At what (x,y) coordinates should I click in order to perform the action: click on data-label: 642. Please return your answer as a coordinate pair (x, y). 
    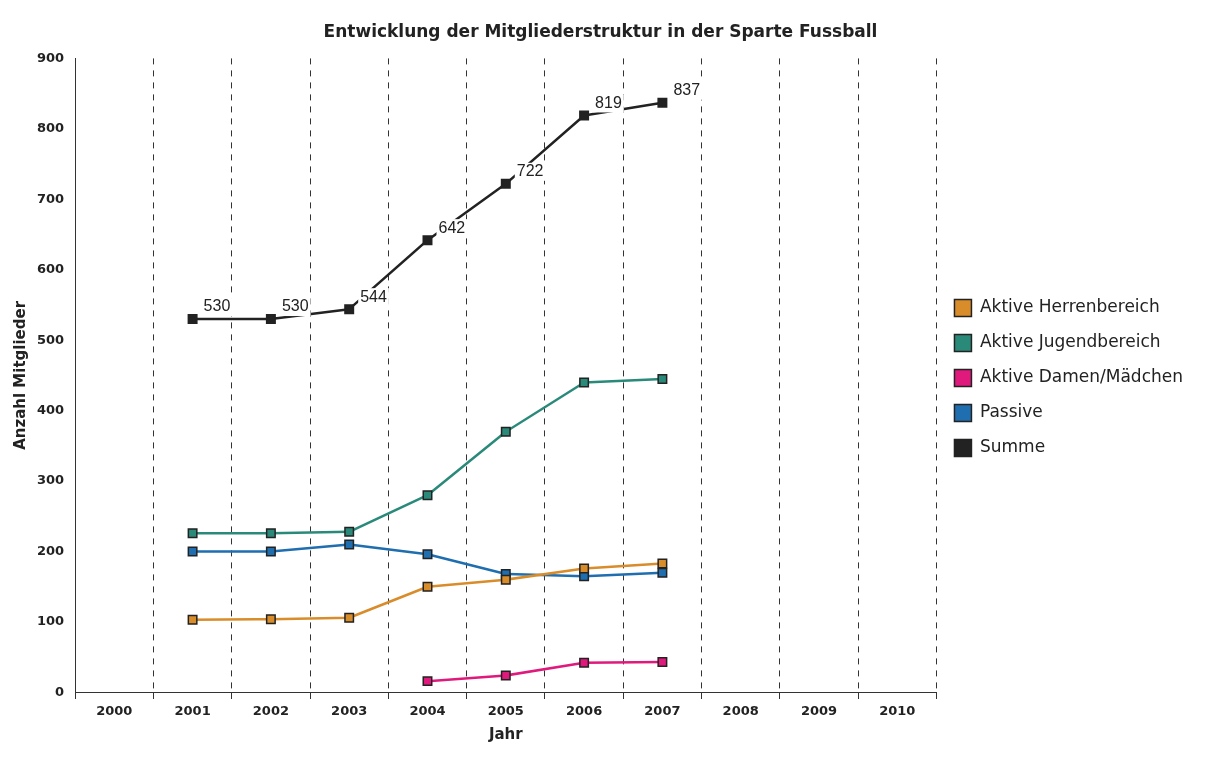
    Looking at the image, I should click on (452, 227).